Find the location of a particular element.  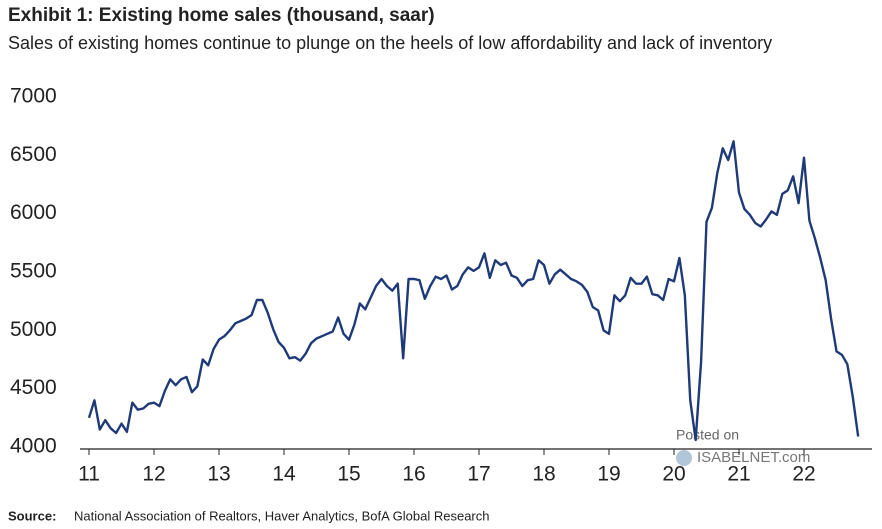

y-tick-label: 7000 is located at coordinates (33, 96).